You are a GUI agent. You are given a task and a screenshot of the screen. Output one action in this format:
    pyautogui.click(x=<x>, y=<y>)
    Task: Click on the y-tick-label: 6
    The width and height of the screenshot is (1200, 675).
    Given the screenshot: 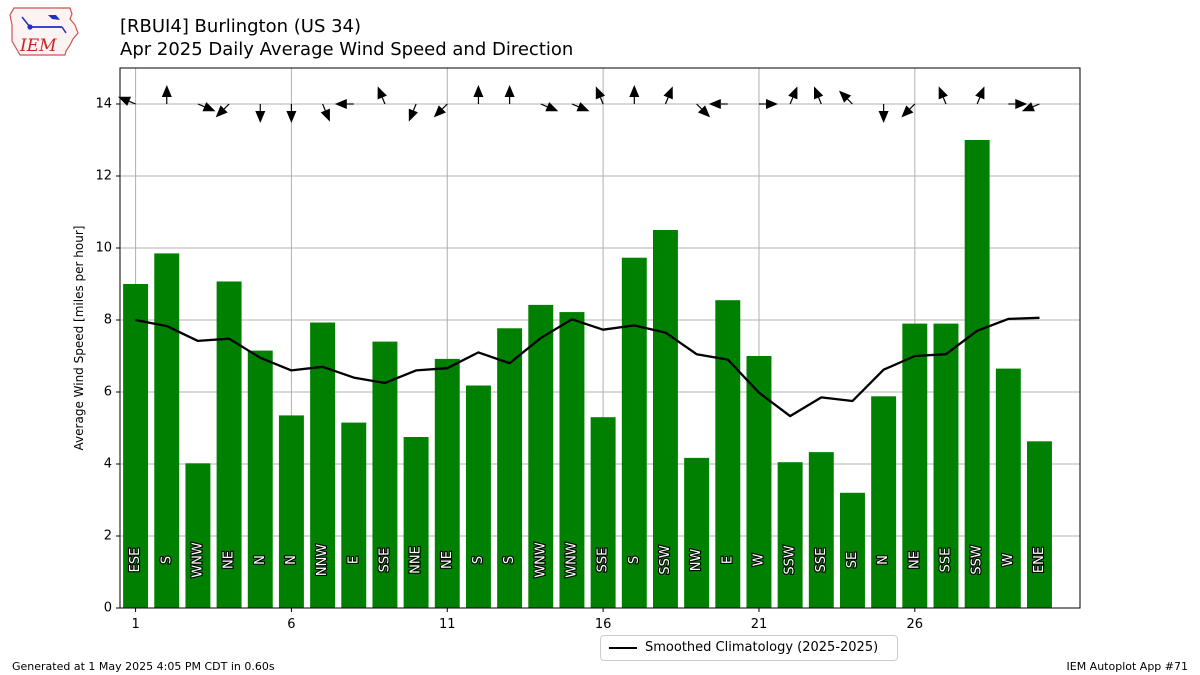 What is the action you would take?
    pyautogui.click(x=108, y=392)
    